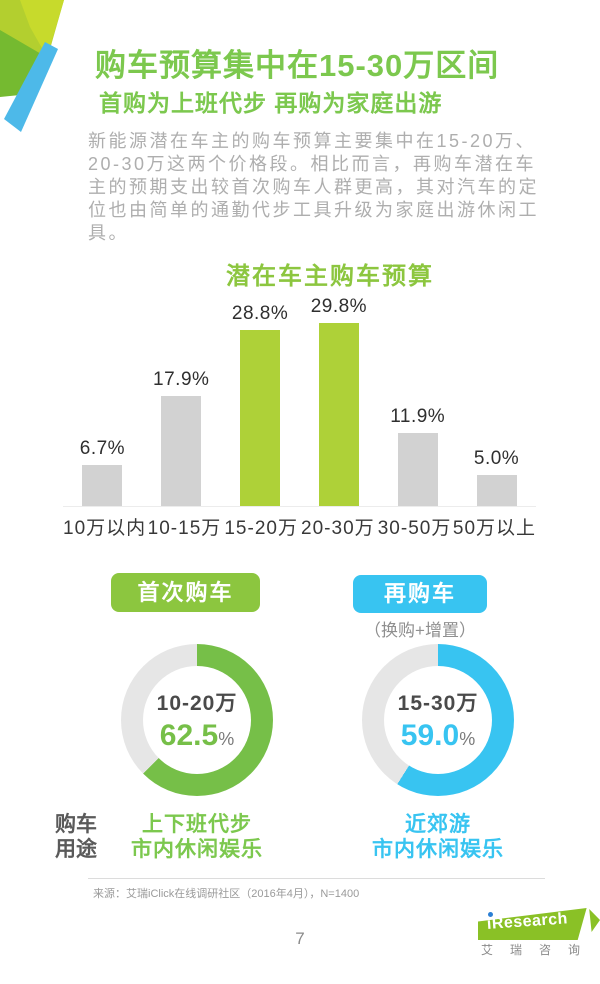  What do you see at coordinates (414, 528) in the screenshot?
I see `bar-category-label: 30-50万` at bounding box center [414, 528].